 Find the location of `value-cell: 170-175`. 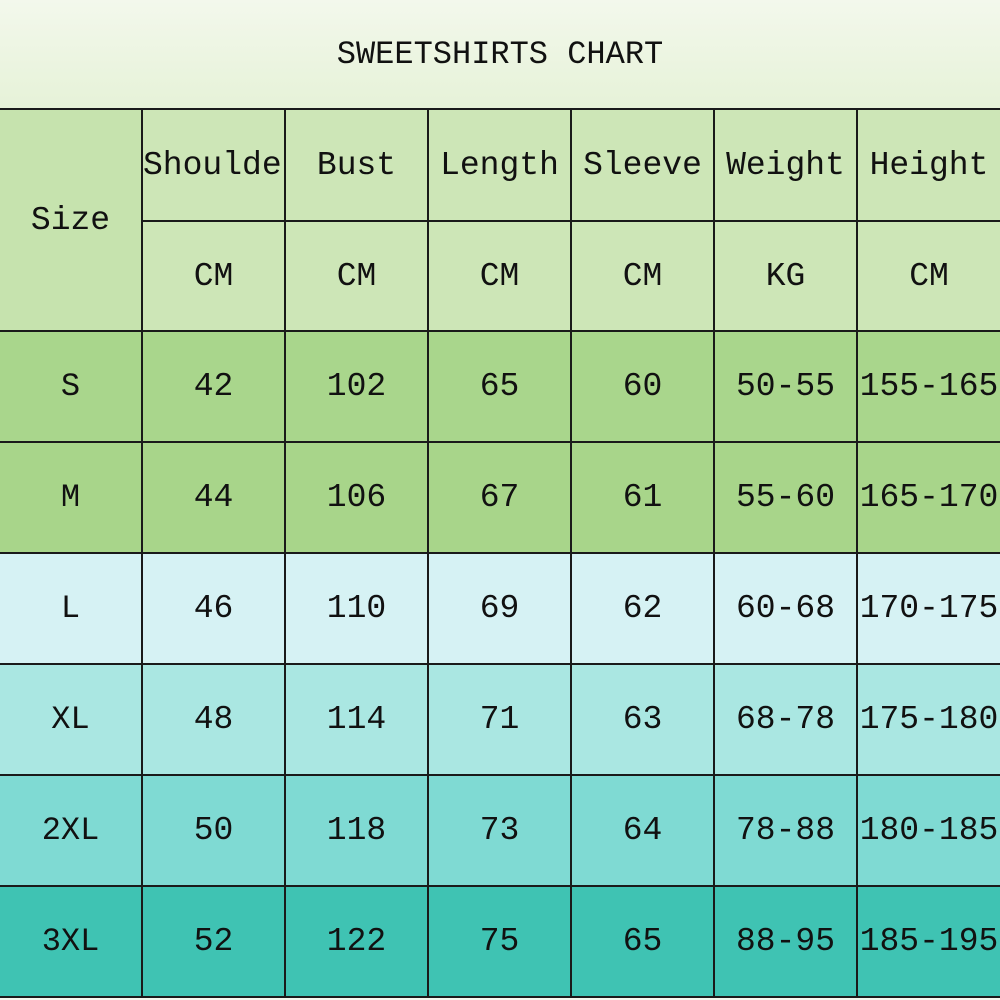

value-cell: 170-175 is located at coordinates (928, 608).